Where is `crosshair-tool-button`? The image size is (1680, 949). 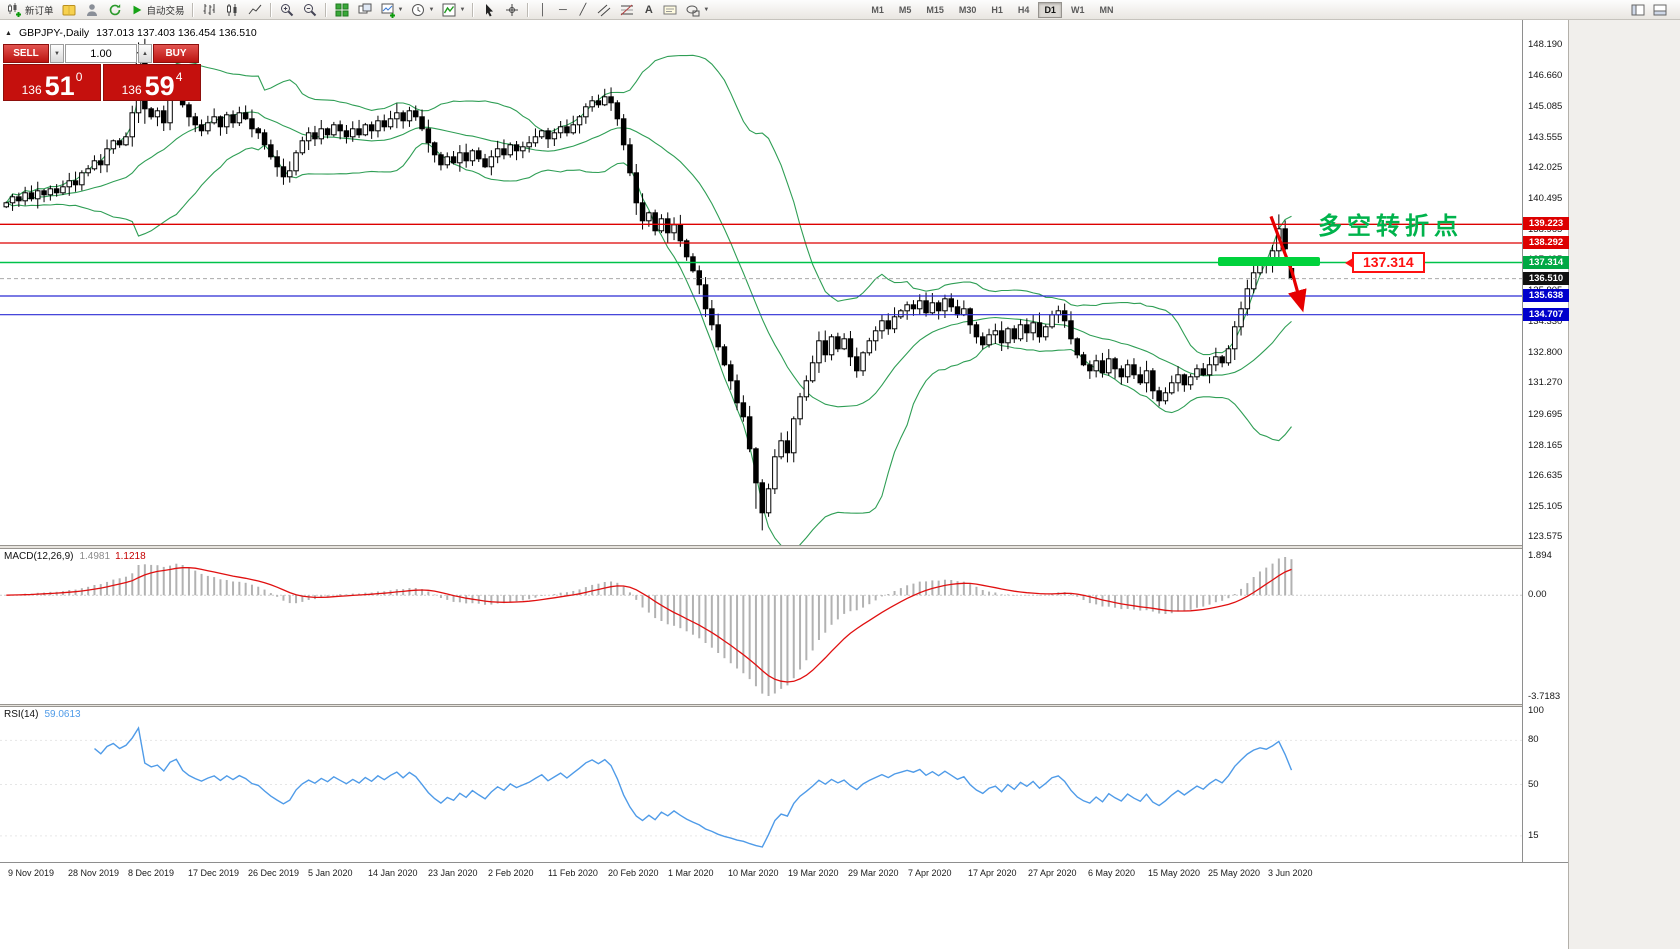 crosshair-tool-button is located at coordinates (512, 9).